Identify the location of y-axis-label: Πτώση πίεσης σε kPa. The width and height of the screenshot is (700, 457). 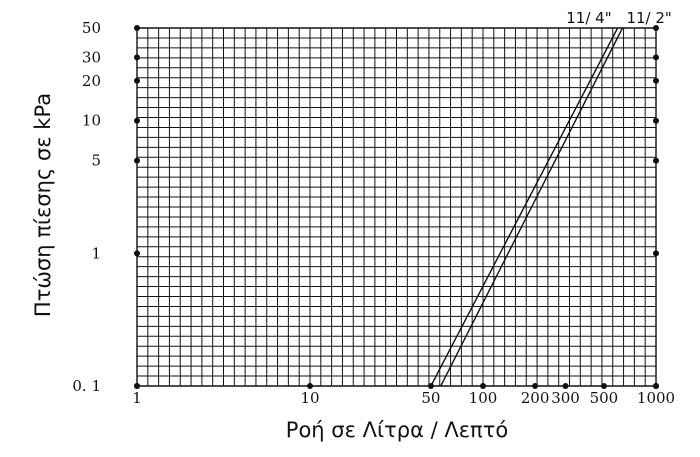
(43, 205).